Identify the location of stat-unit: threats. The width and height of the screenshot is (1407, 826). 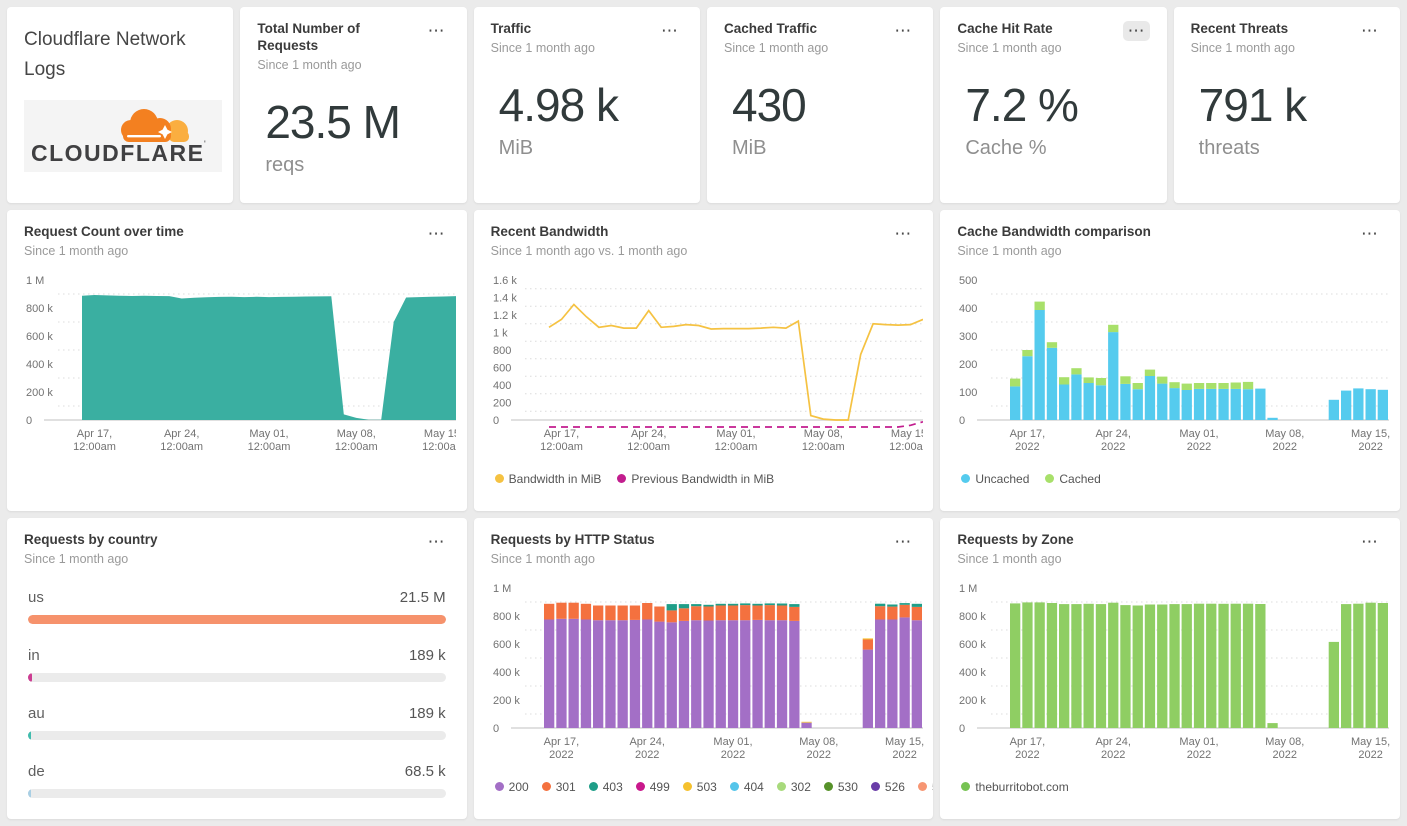
(1229, 148).